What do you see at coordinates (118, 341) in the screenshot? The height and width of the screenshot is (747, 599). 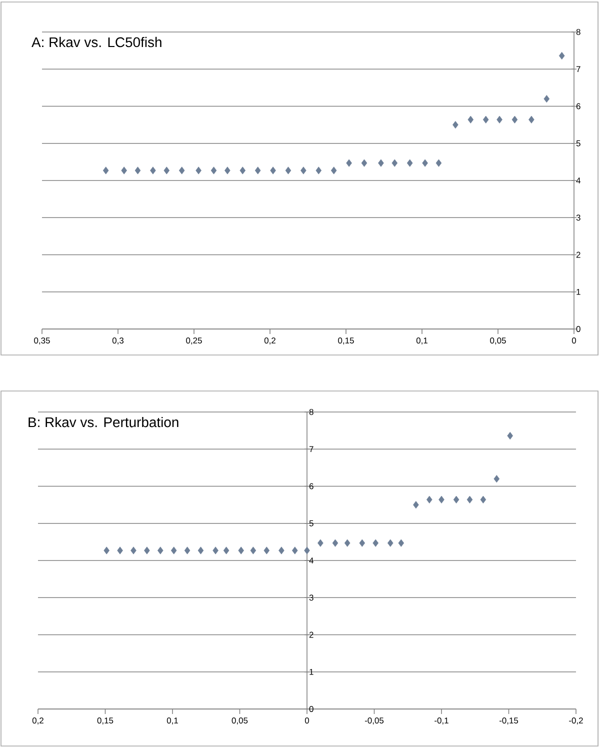 I see `x-tick-label: 0,3` at bounding box center [118, 341].